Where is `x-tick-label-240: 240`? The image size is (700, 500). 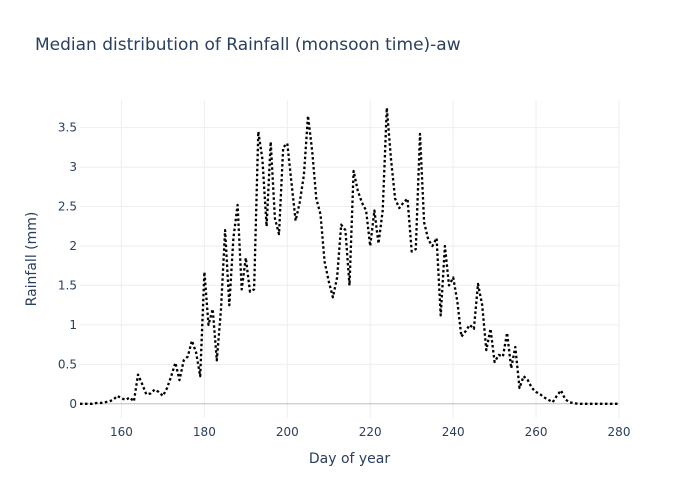
x-tick-label-240: 240 is located at coordinates (453, 432).